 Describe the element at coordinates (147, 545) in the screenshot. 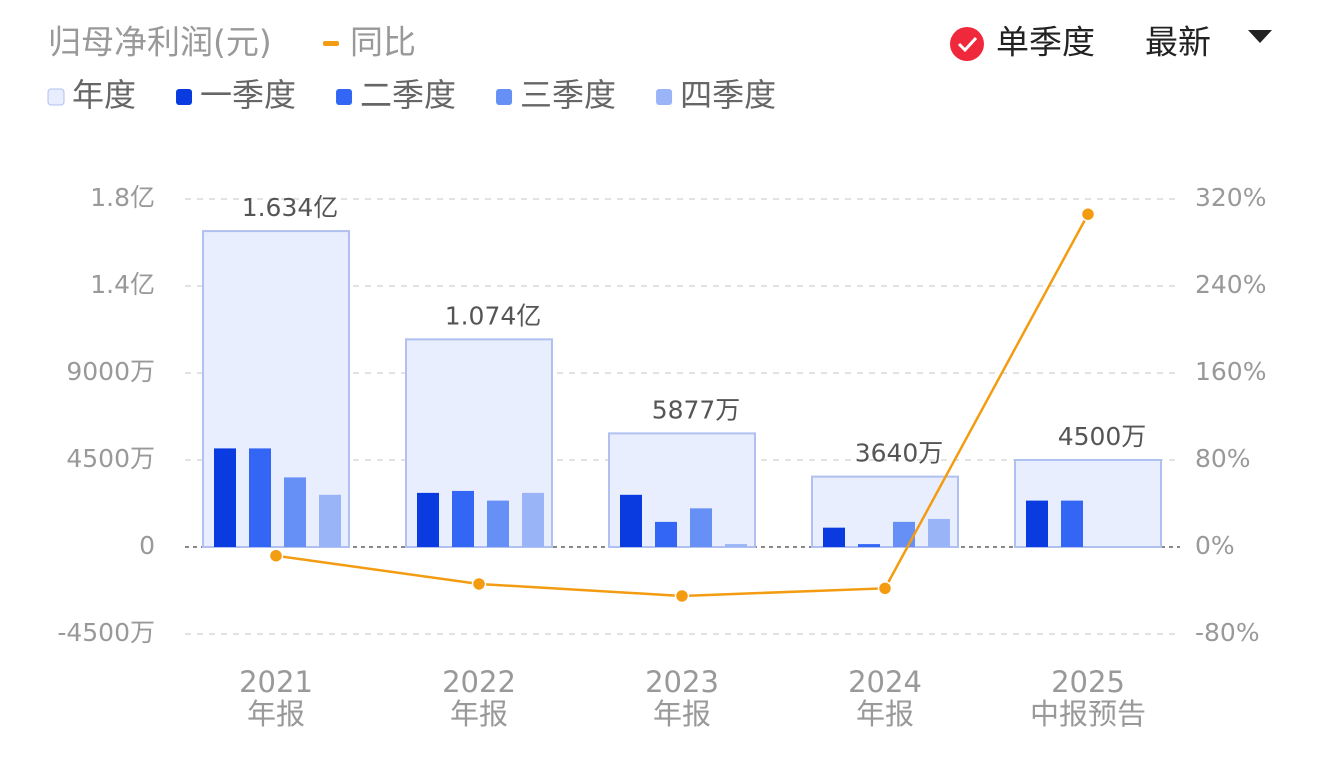

I see `y-tick-label: 0` at that location.